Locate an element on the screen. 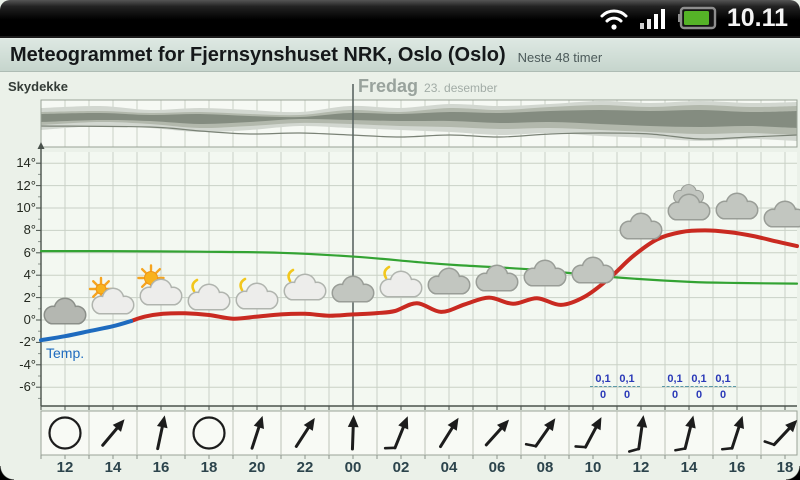 This screenshot has width=800, height=480. weather-icon-sun-cloud is located at coordinates (111, 295).